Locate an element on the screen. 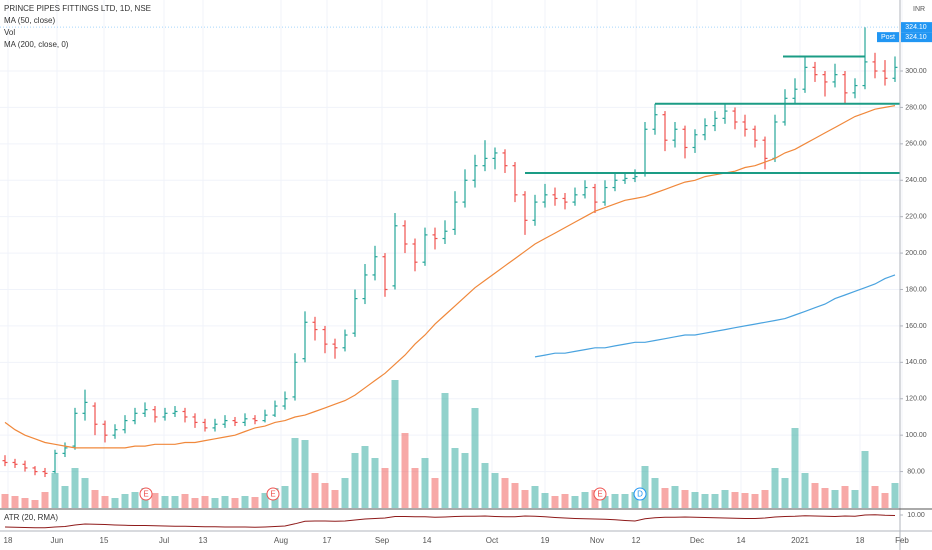  x-tick-label: 15 is located at coordinates (104, 540).